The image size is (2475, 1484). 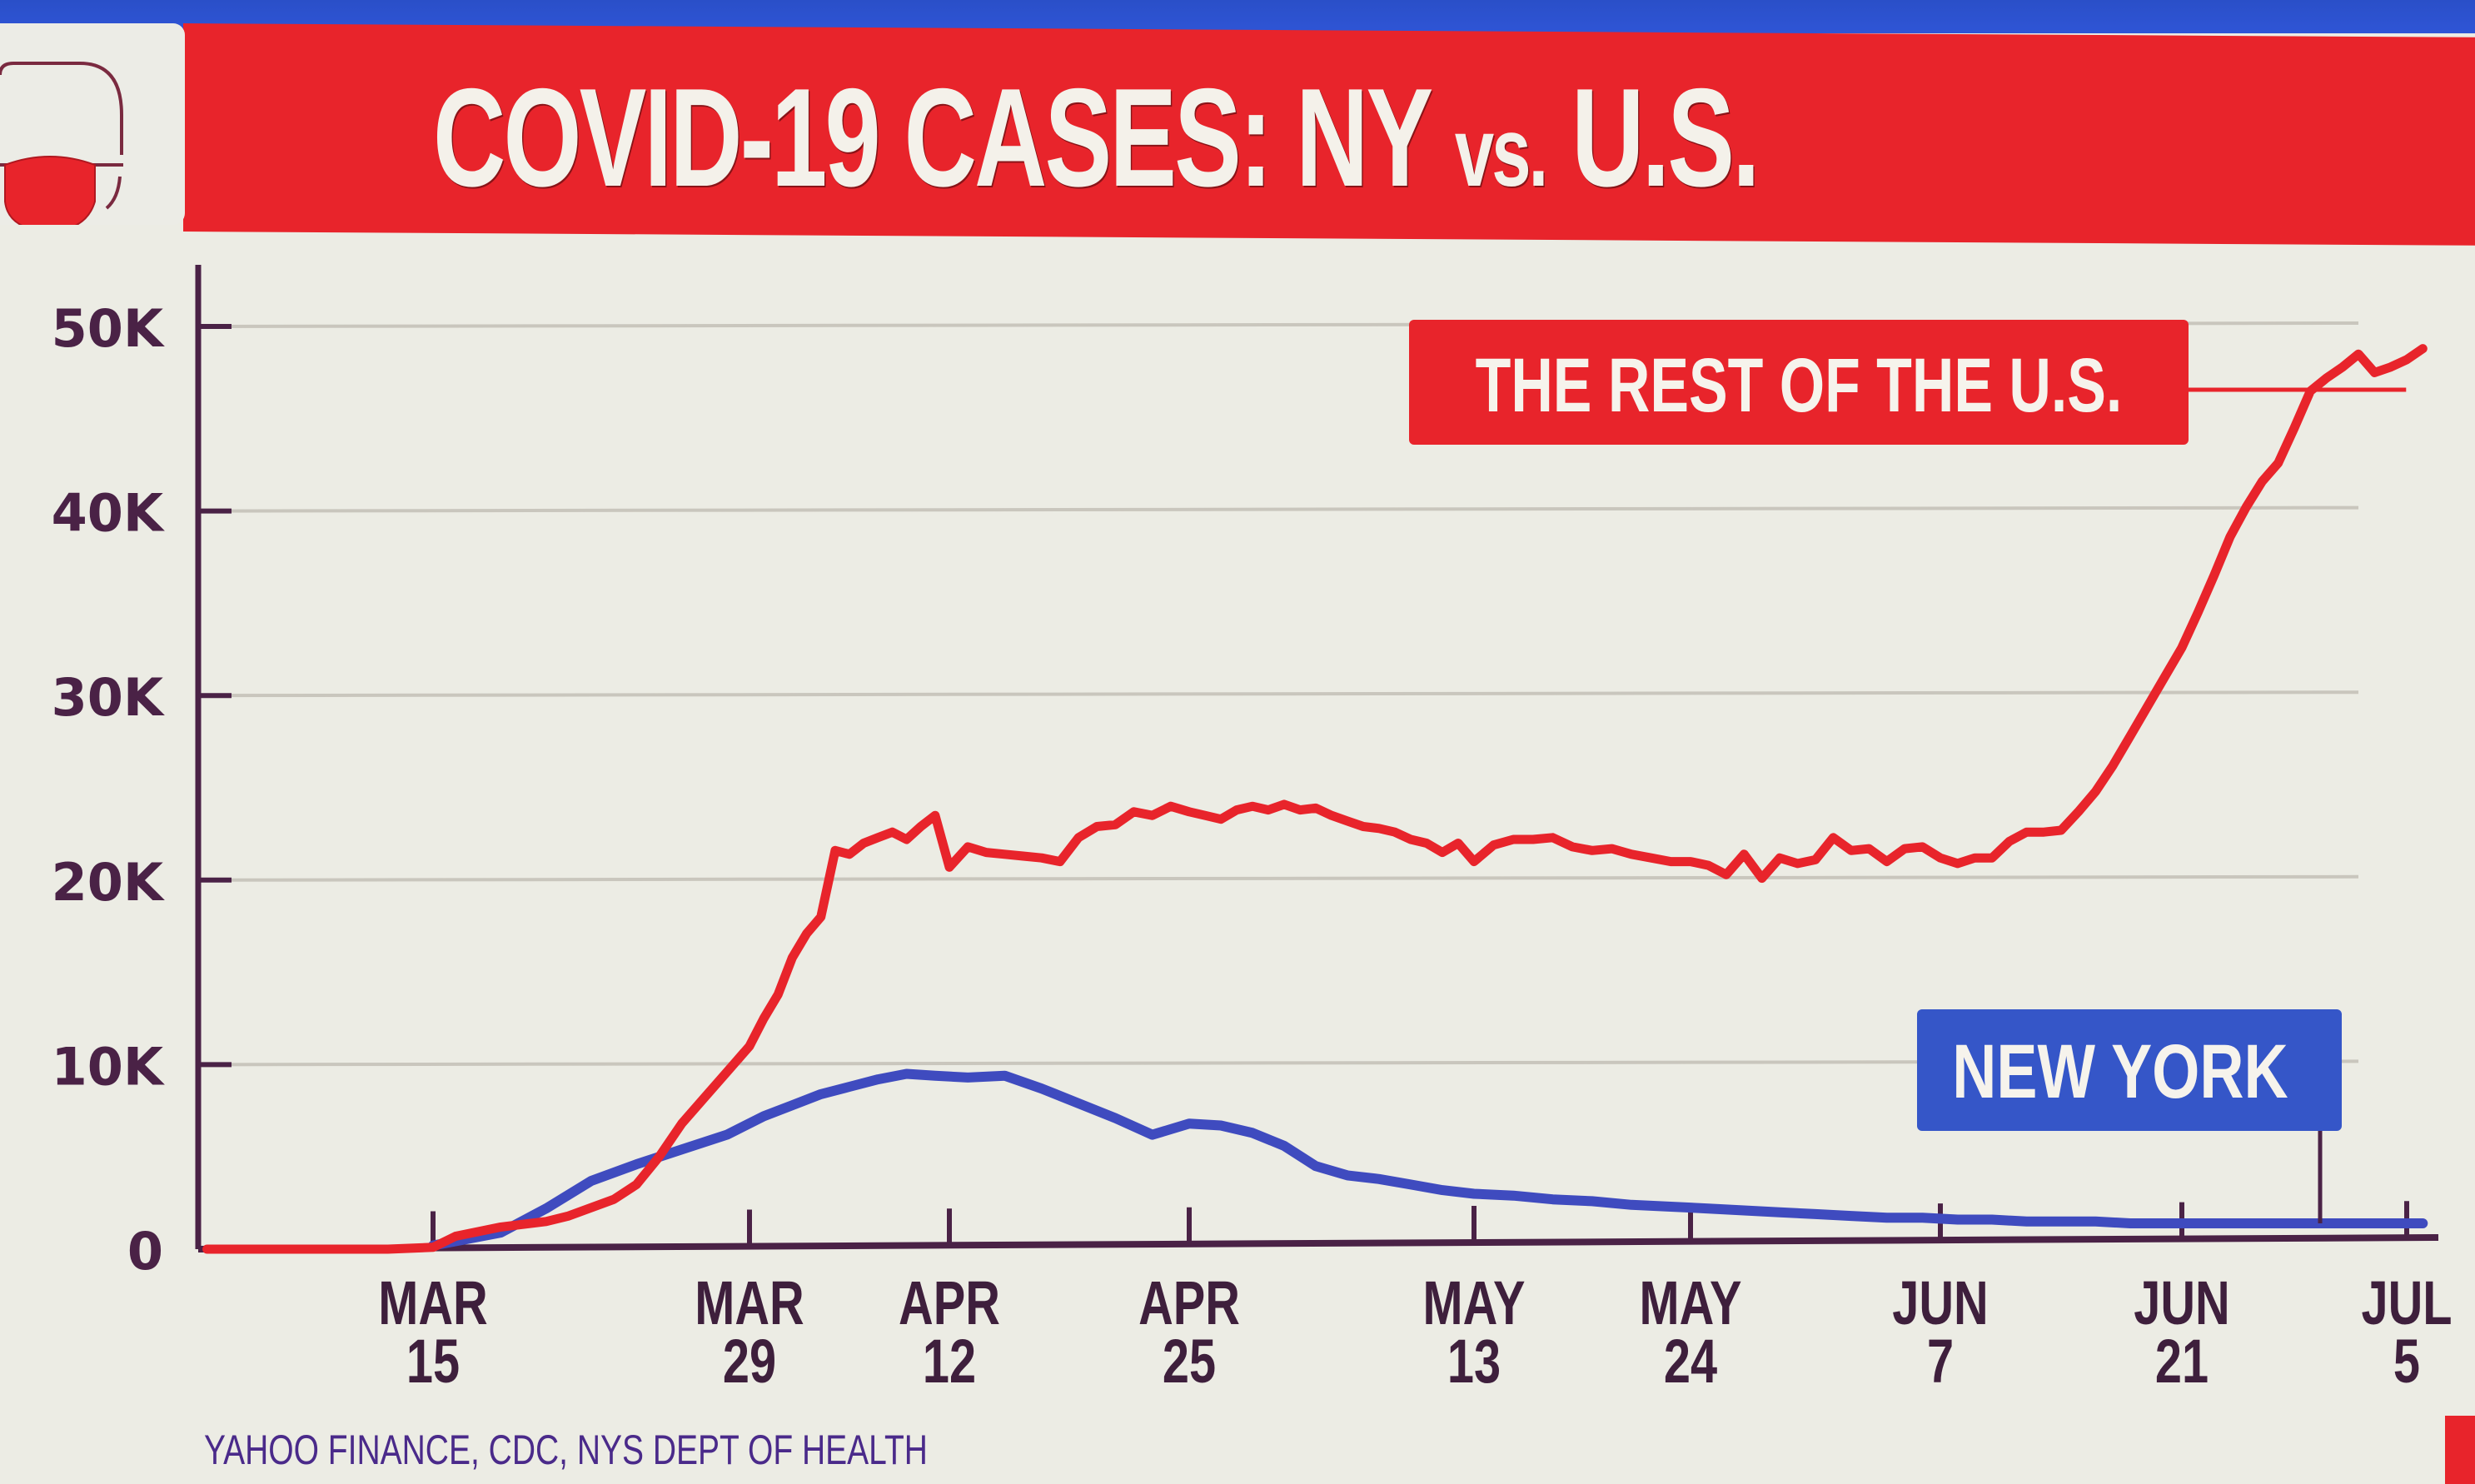 I want to click on y-tick-label: 0, so click(x=145, y=1251).